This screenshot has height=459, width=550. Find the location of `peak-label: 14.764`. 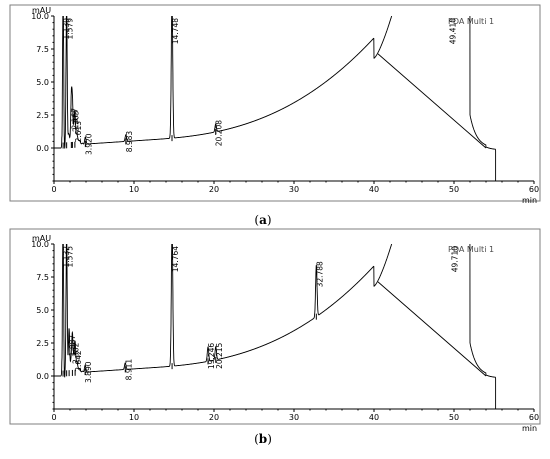

peak-label: 14.764 is located at coordinates (175, 259).